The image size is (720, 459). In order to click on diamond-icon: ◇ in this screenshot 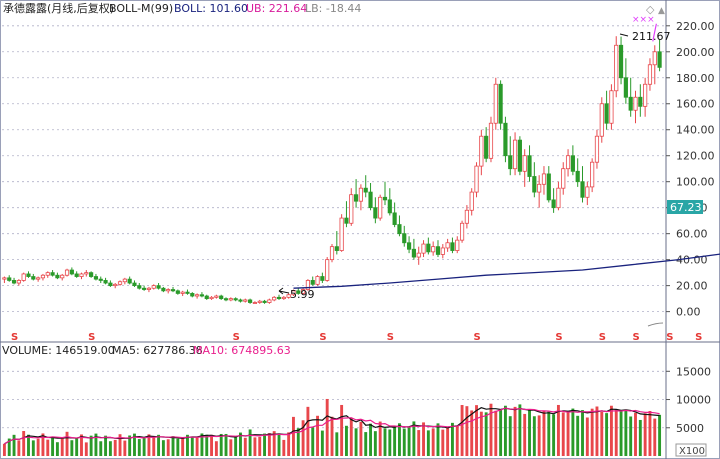, I will do `click(650, 9)`.